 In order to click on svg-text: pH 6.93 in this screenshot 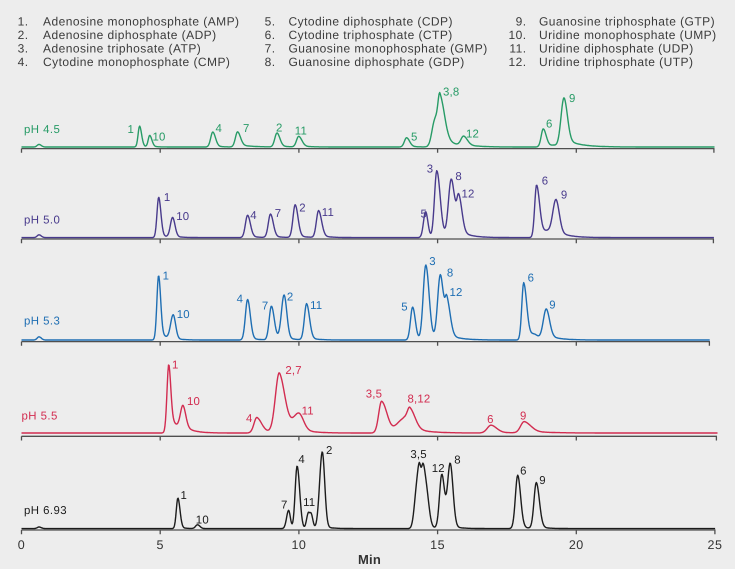, I will do `click(45, 511)`.